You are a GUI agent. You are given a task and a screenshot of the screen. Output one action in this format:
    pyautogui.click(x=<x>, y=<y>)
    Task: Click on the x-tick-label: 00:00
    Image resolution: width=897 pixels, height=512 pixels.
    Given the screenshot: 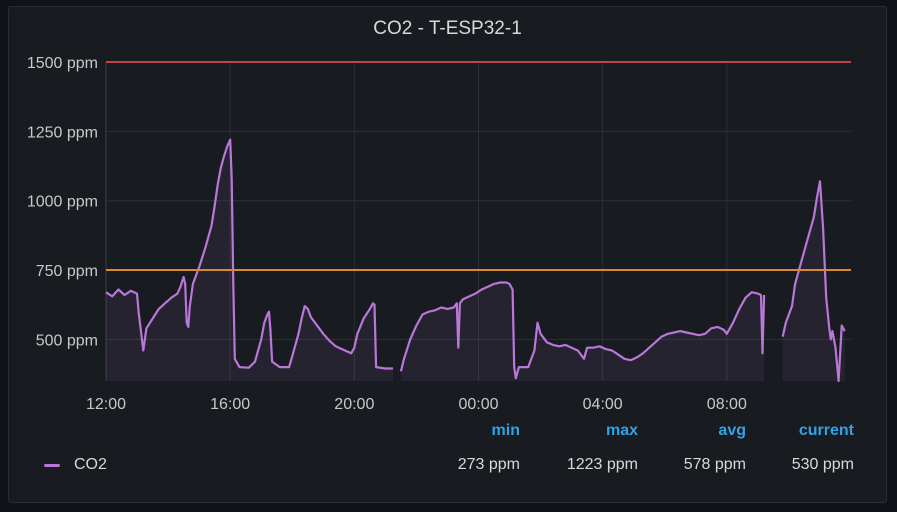 What is the action you would take?
    pyautogui.click(x=478, y=404)
    